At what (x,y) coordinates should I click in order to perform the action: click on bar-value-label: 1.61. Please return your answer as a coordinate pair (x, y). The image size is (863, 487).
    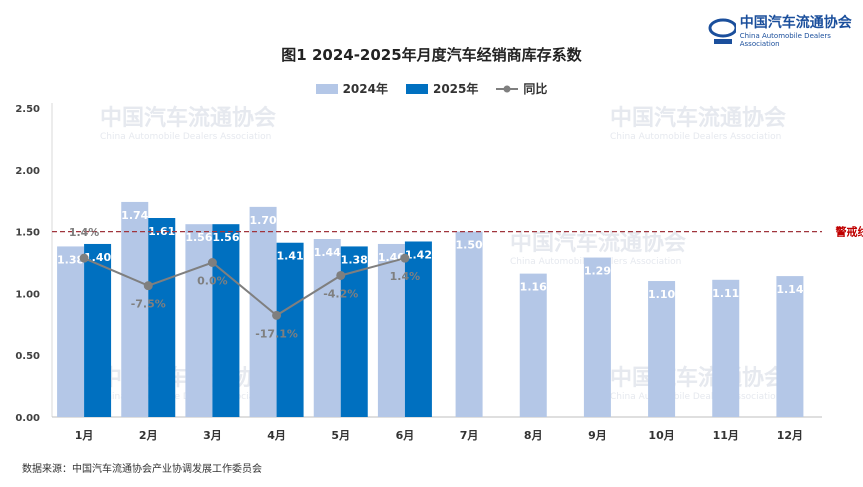
    Looking at the image, I should click on (161, 231).